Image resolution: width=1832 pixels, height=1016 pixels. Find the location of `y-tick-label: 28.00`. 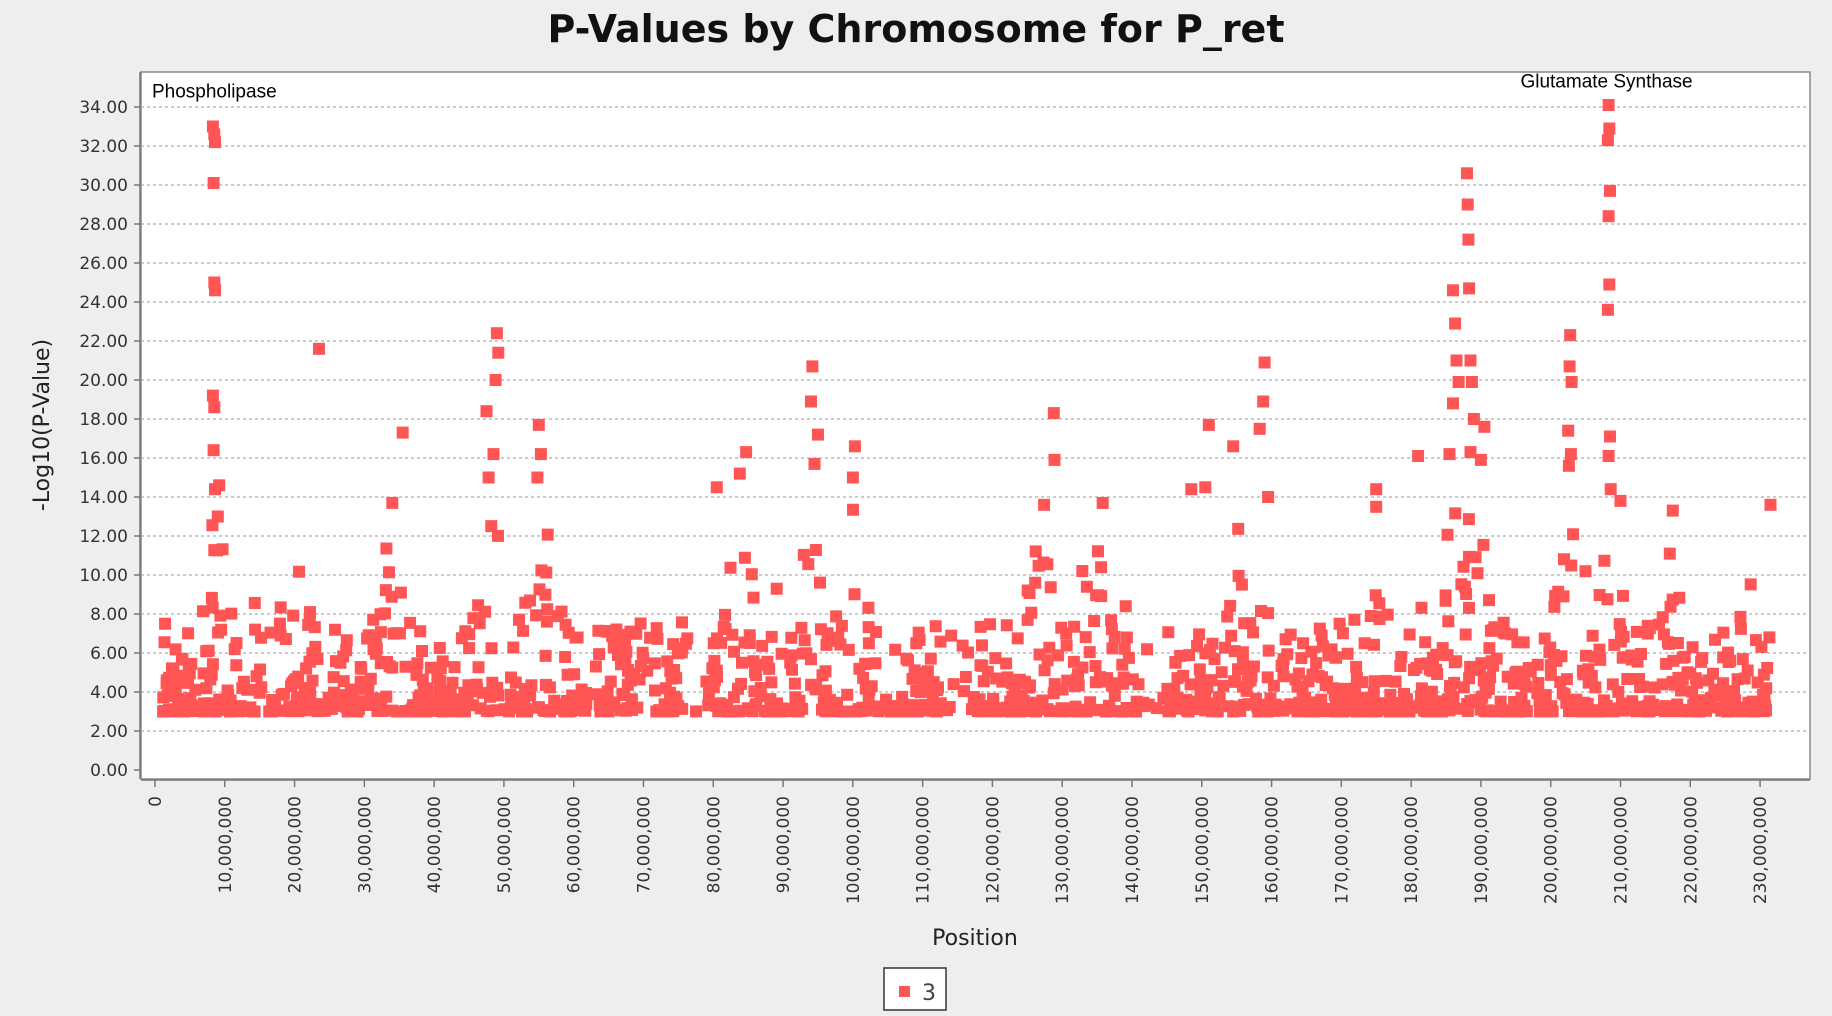

y-tick-label: 28.00 is located at coordinates (103, 225).